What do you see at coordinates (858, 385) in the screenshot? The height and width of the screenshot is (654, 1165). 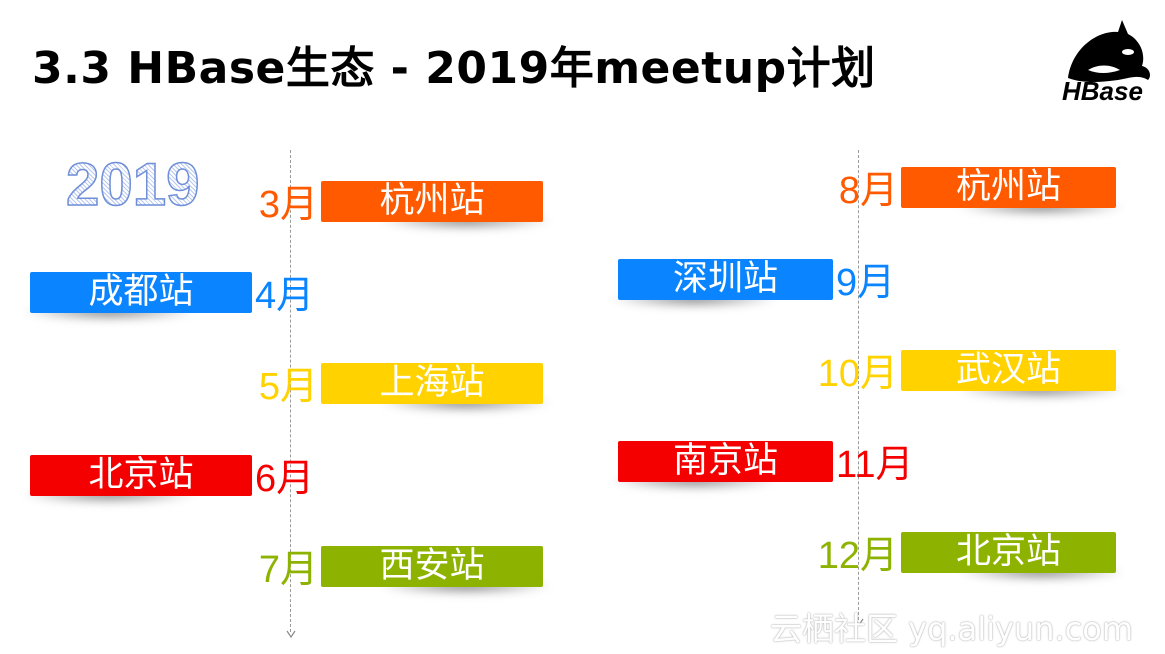 I see `timeline-axis-right` at bounding box center [858, 385].